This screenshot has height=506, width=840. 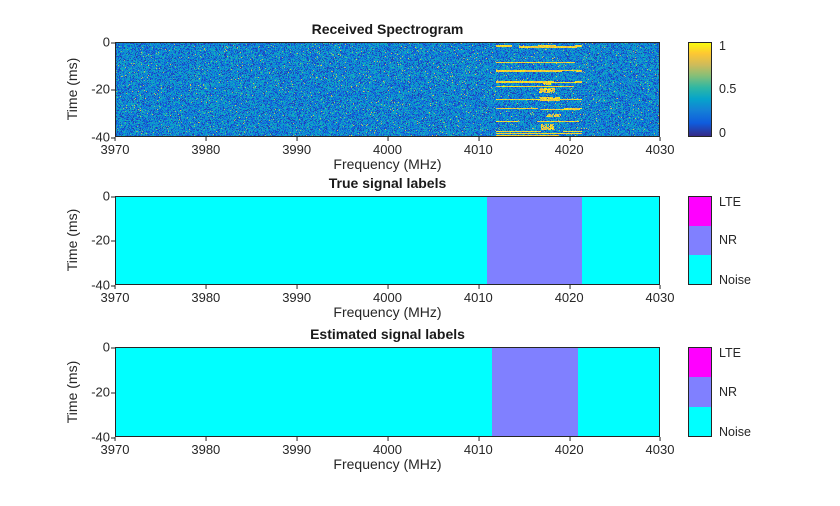 I want to click on class-colorbar-est, so click(x=700, y=392).